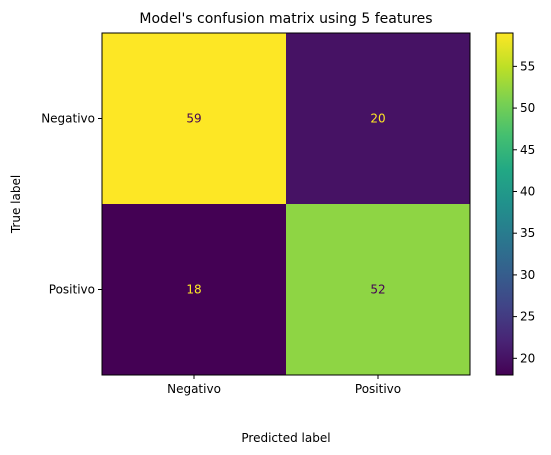 This screenshot has height=455, width=551. I want to click on colorbar-tick-label: 45, so click(527, 150).